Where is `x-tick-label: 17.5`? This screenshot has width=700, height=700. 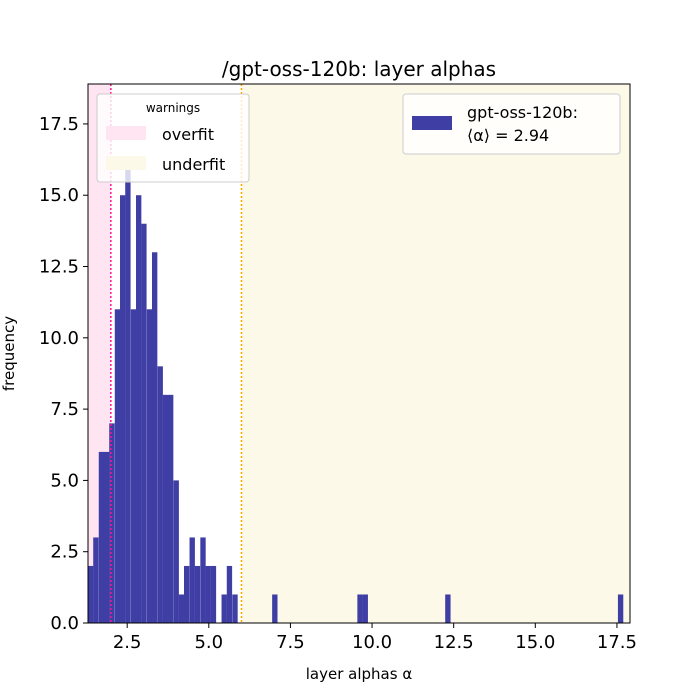 x-tick-label: 17.5 is located at coordinates (617, 642).